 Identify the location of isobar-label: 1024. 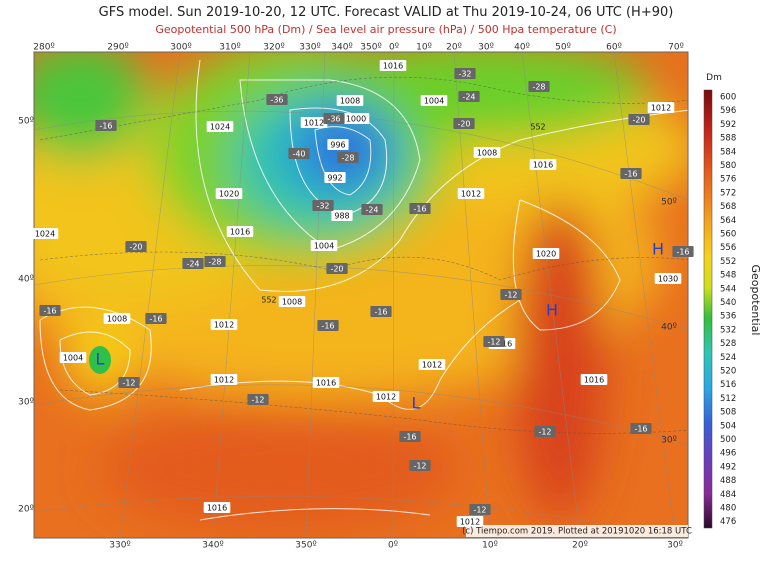
(45, 234).